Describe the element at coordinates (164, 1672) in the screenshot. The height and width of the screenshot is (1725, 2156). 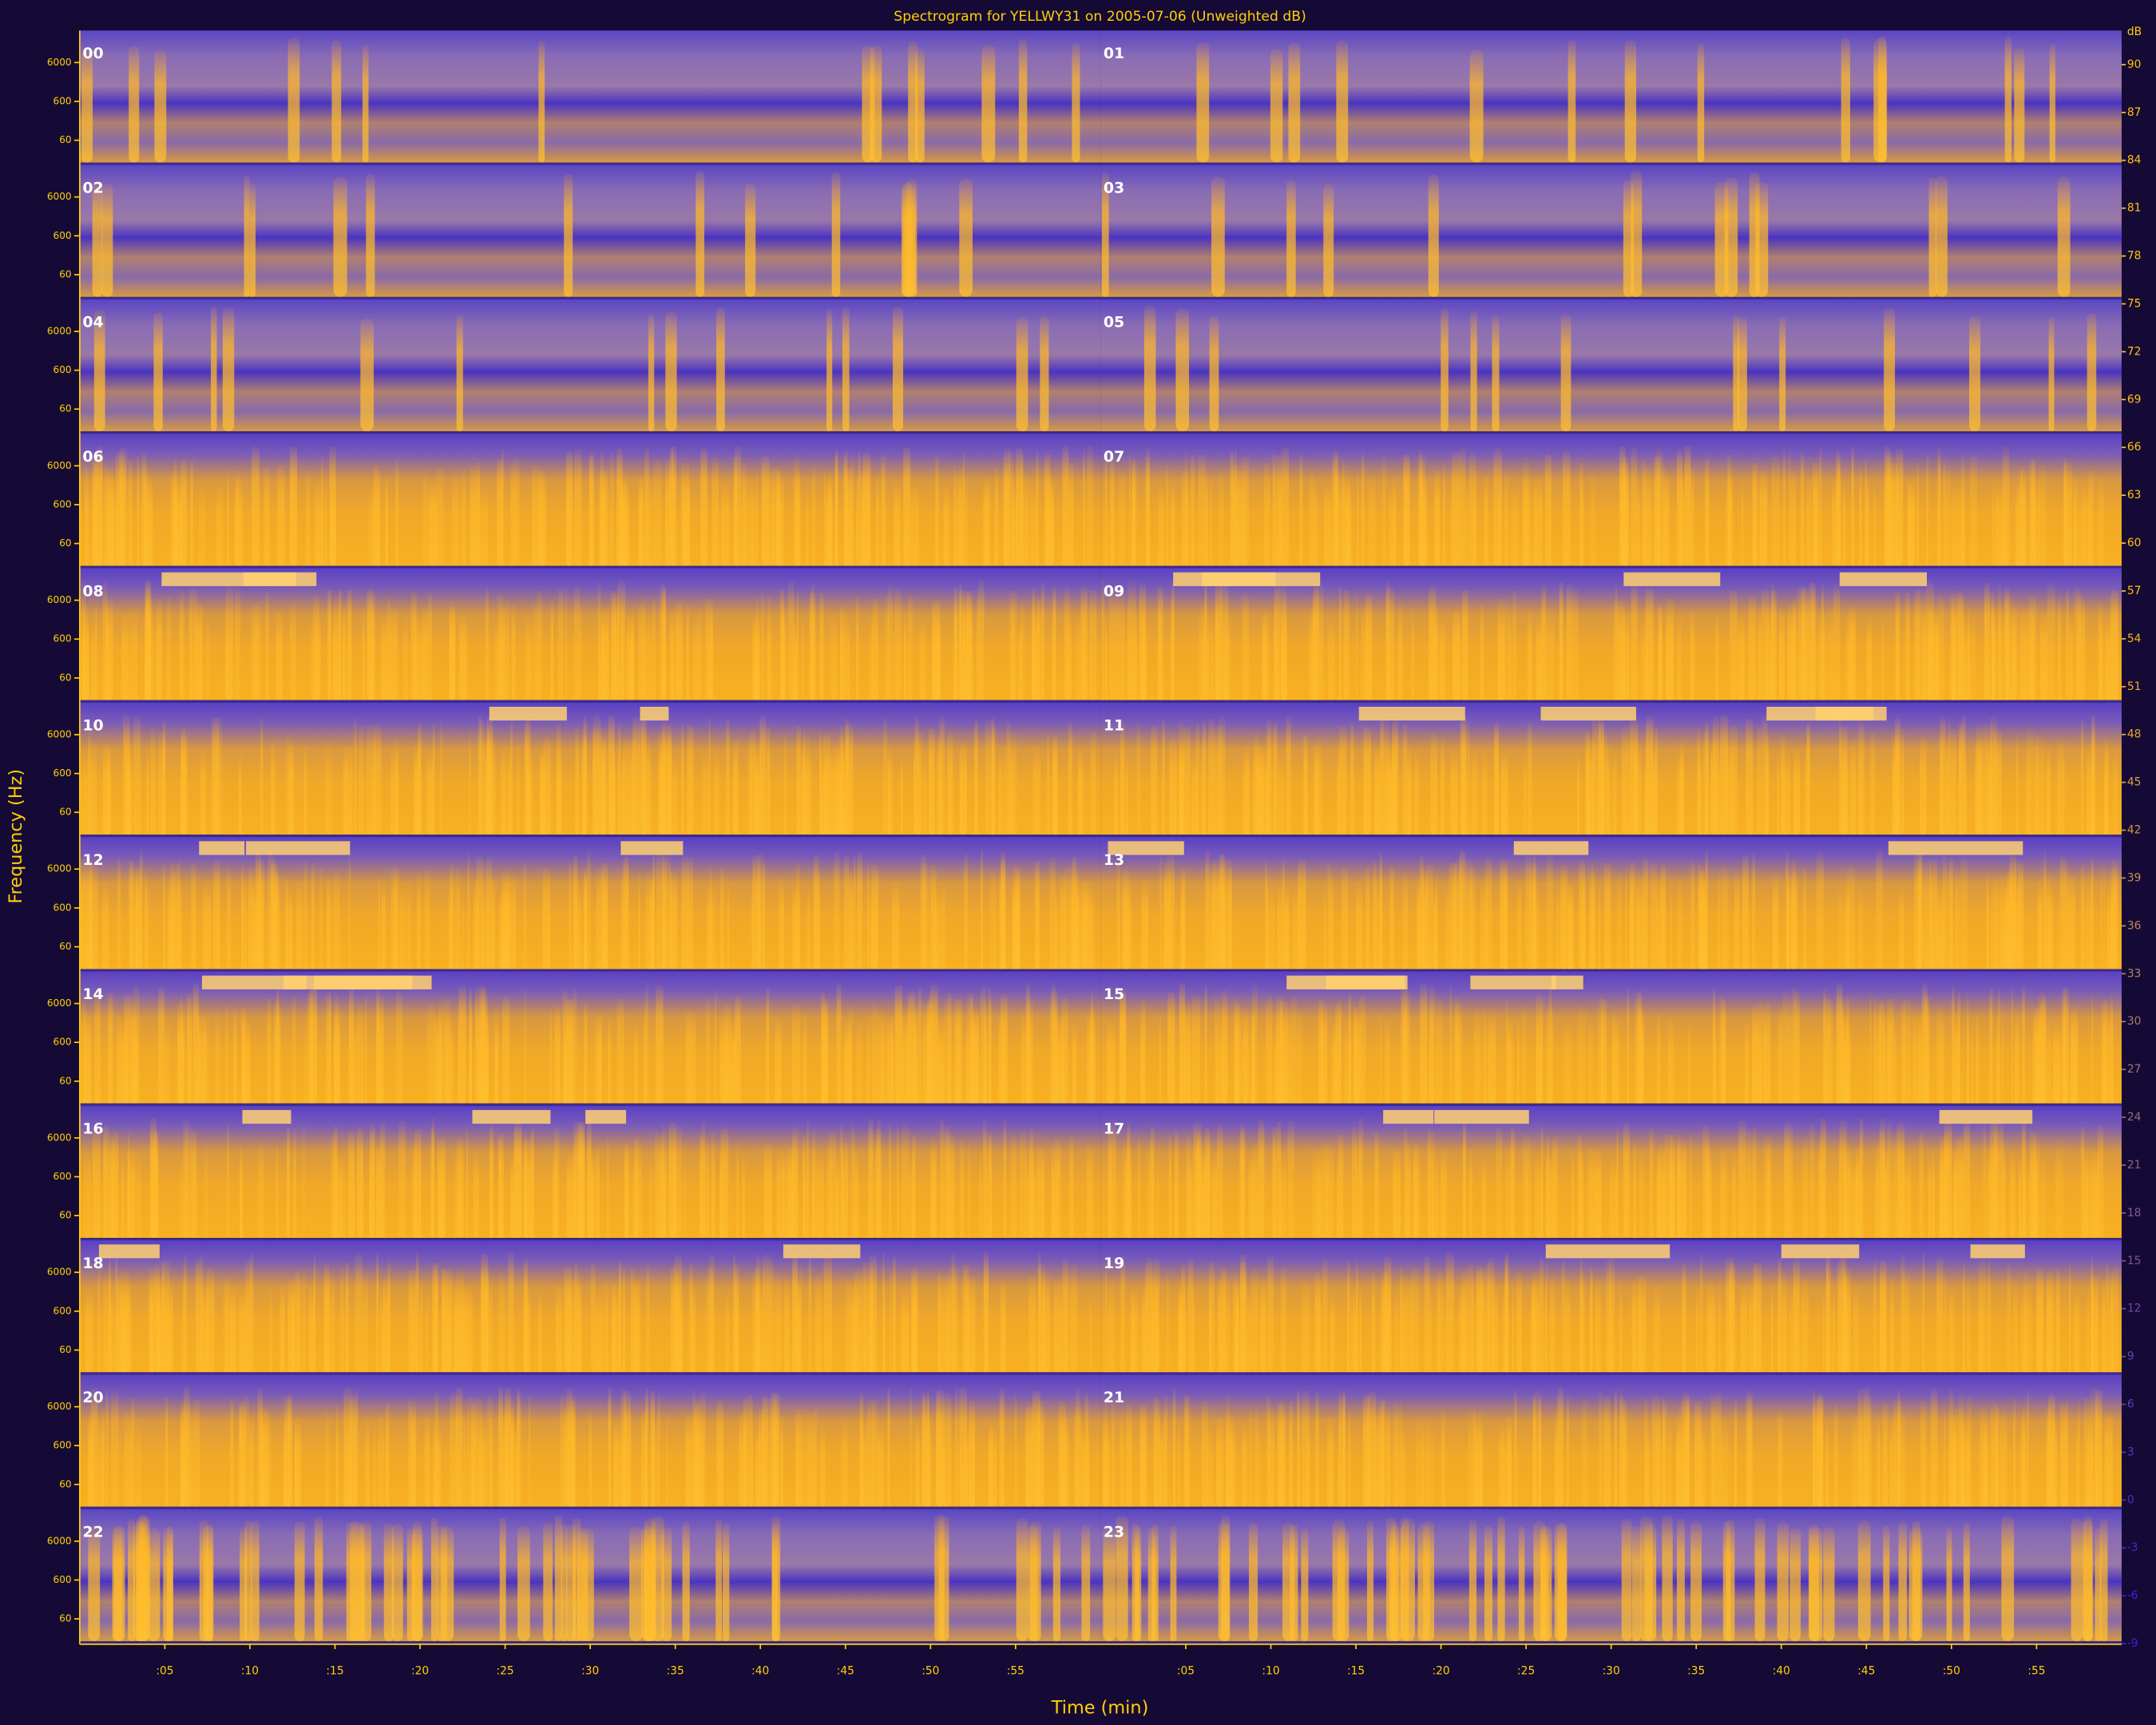
I see `x-tick-label: :05` at that location.